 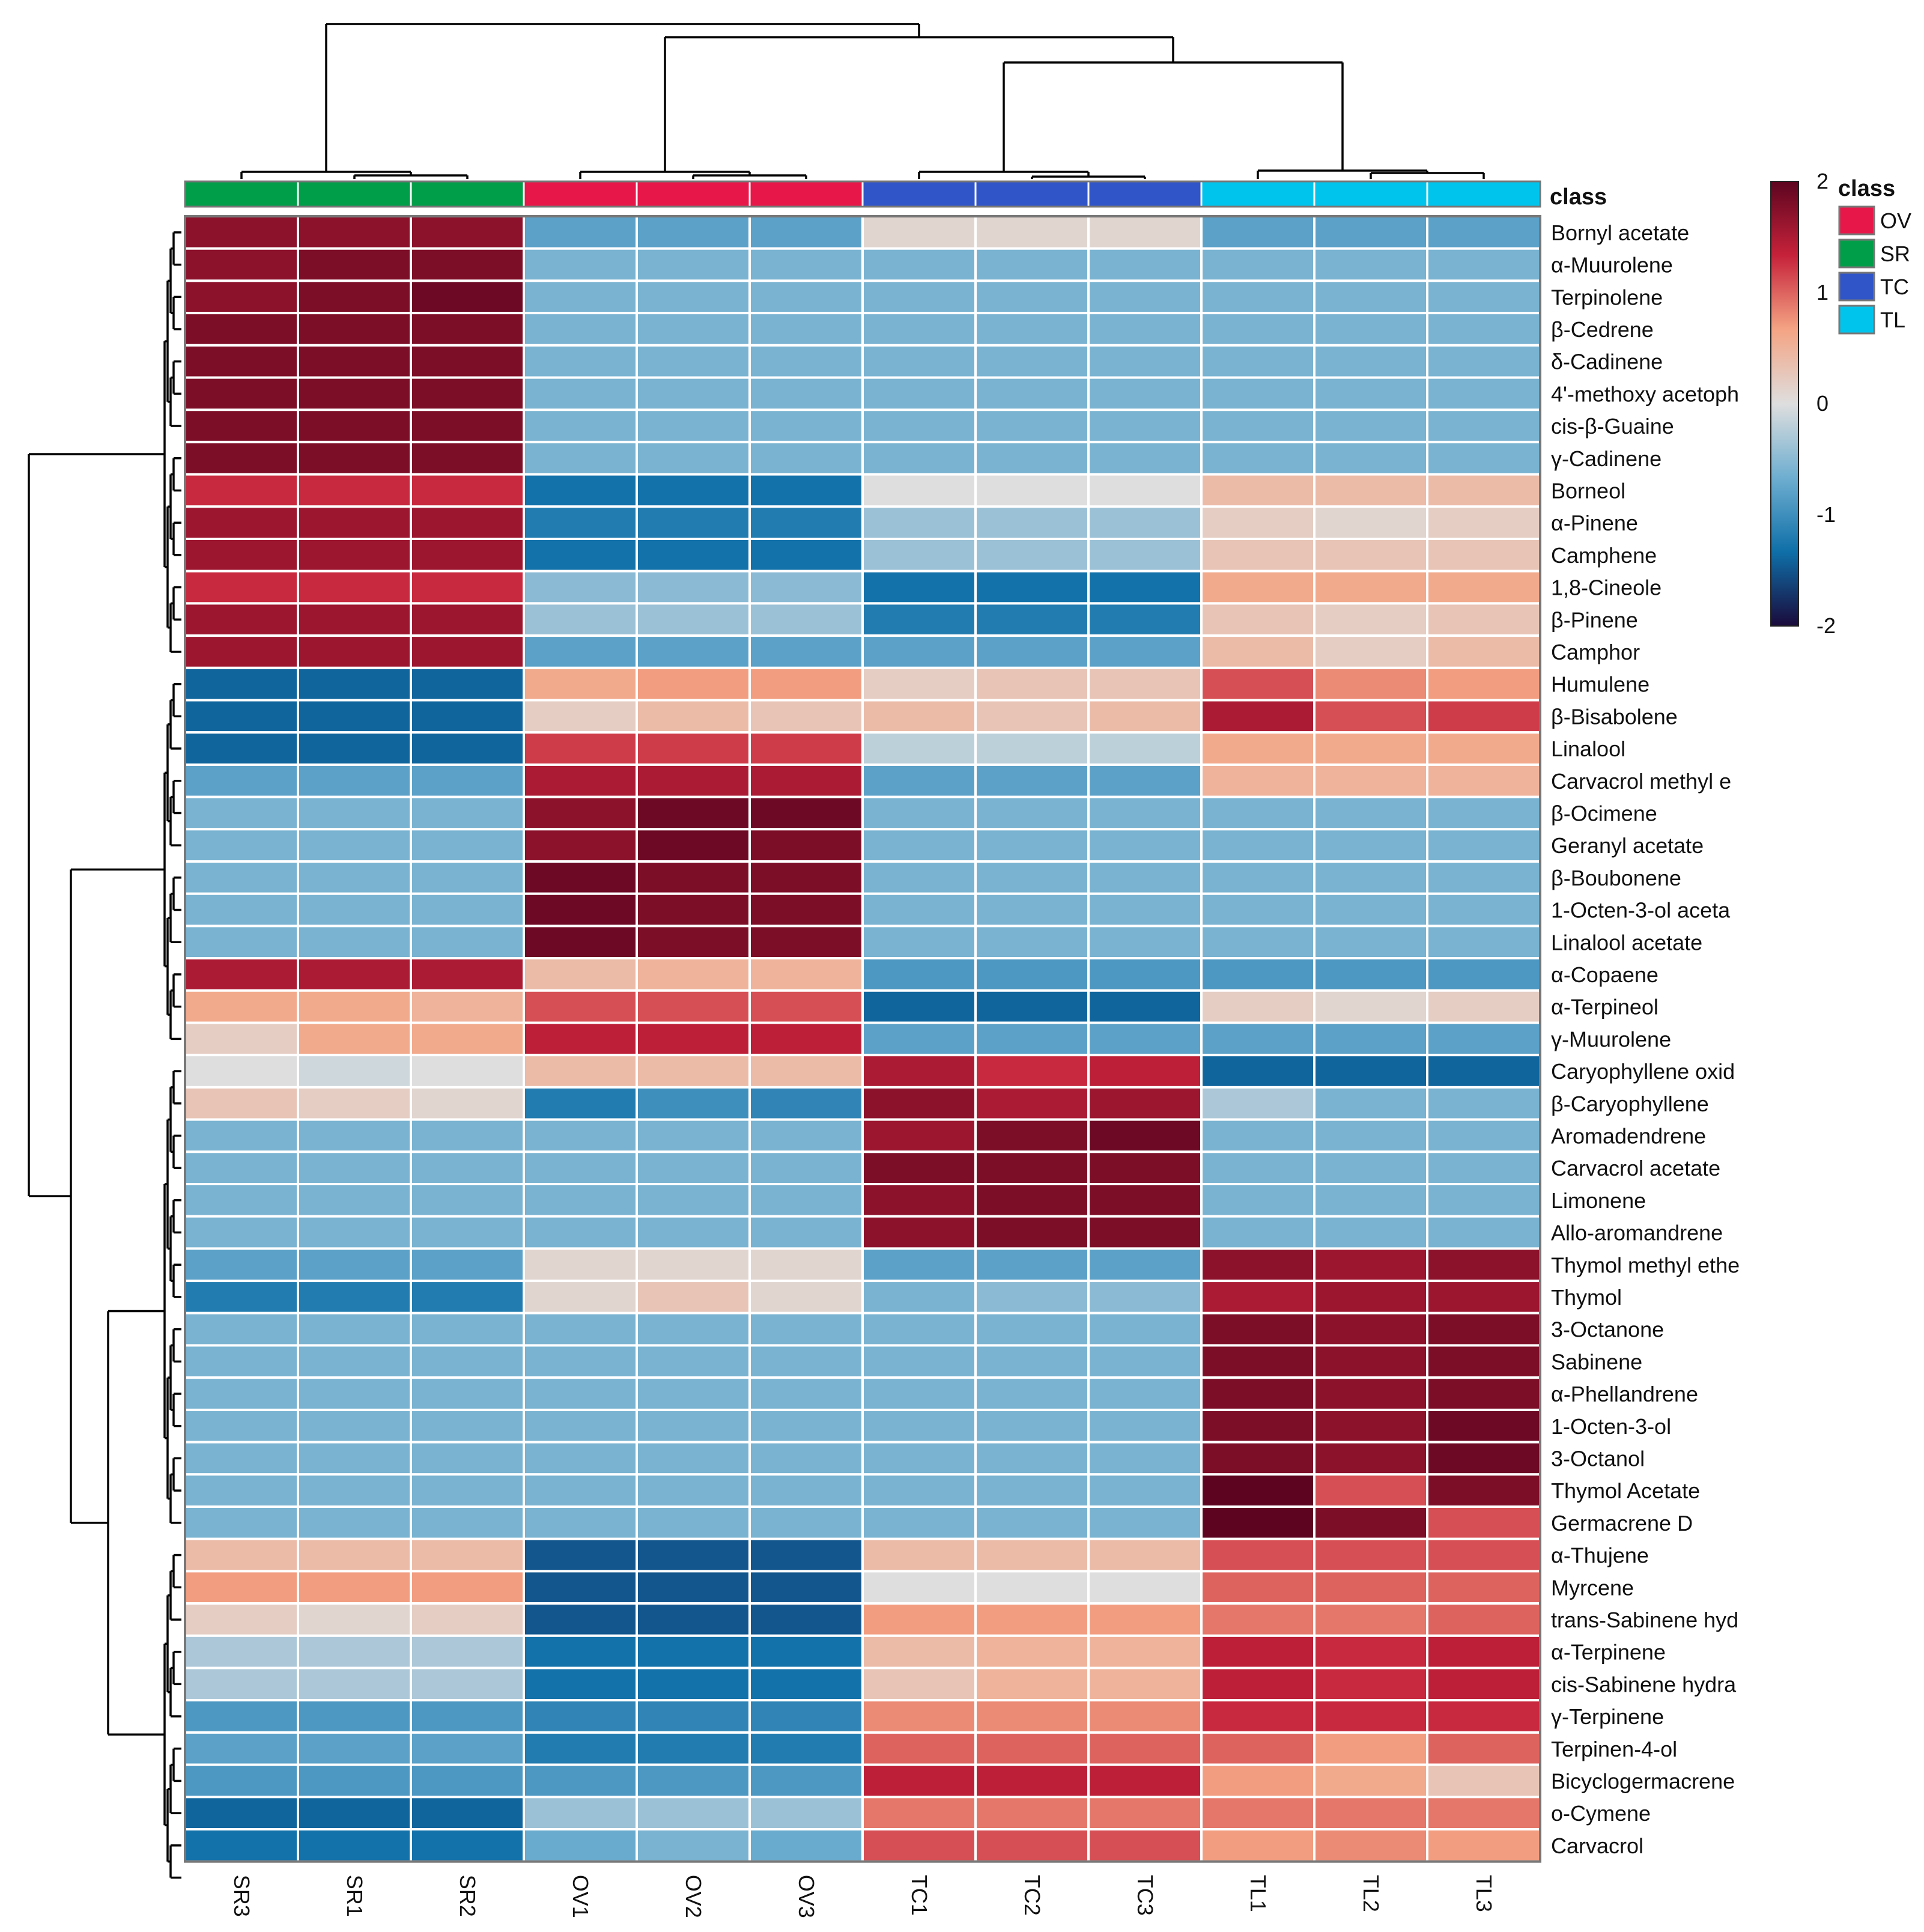 I want to click on row-label: Germacrene D, so click(x=1622, y=1523).